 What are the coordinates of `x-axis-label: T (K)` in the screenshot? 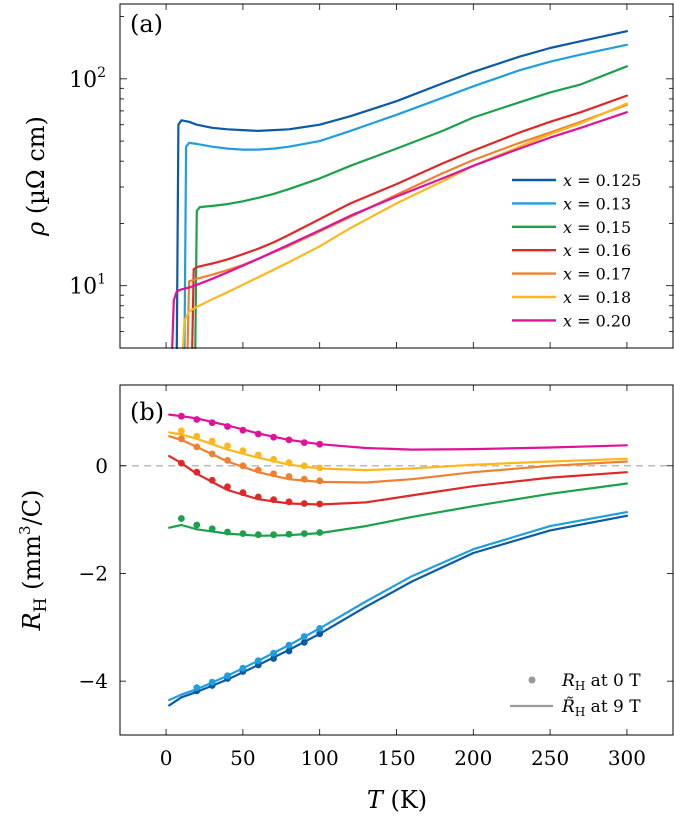 It's located at (397, 800).